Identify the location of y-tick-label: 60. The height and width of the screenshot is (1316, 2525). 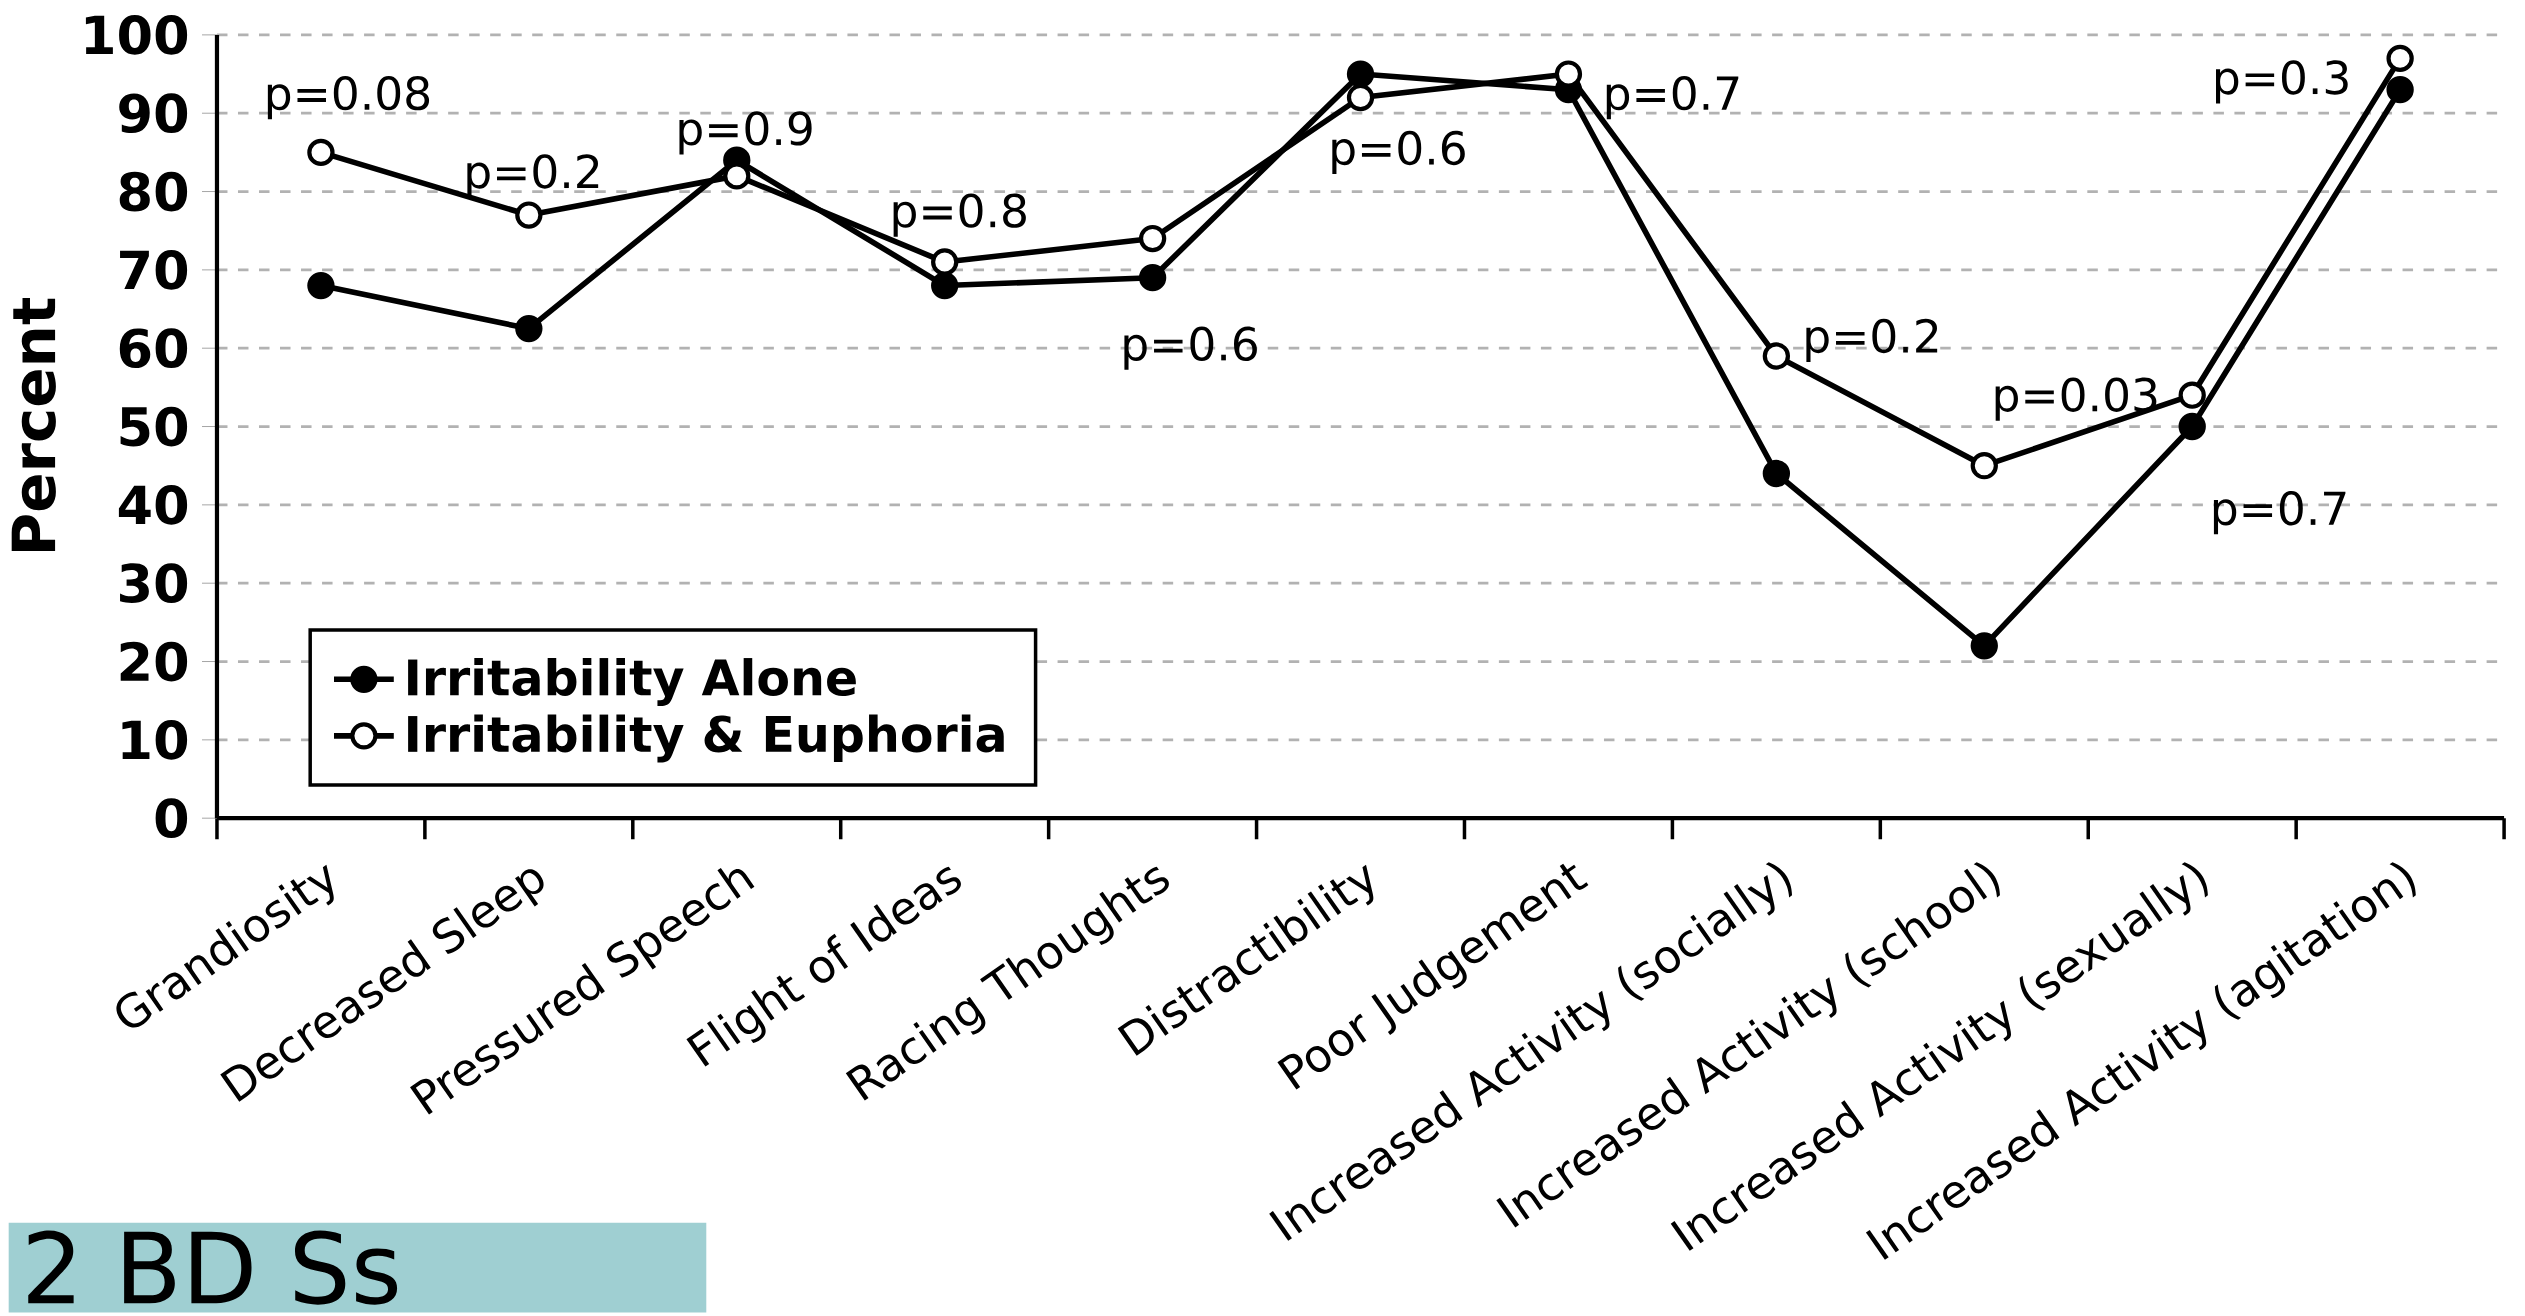
(153, 348).